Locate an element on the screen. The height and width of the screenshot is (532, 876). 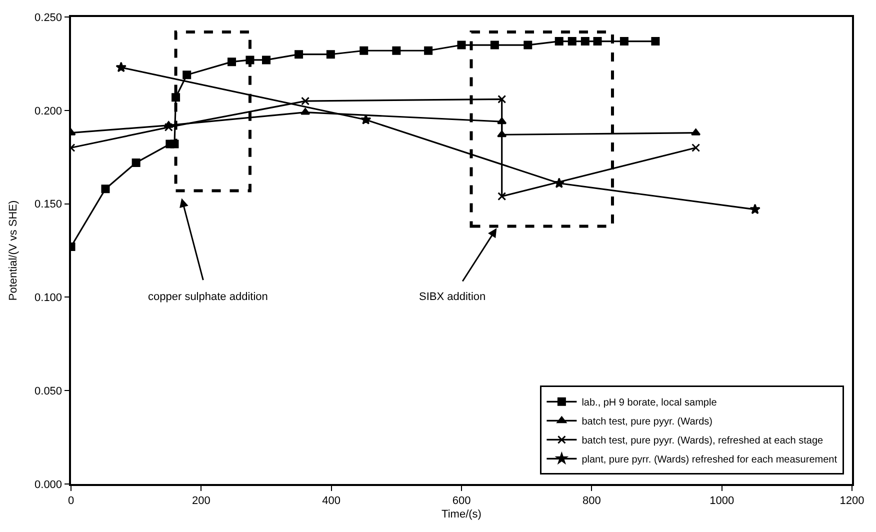
legend-label: lab., pH 9 borate, local sample is located at coordinates (650, 403).